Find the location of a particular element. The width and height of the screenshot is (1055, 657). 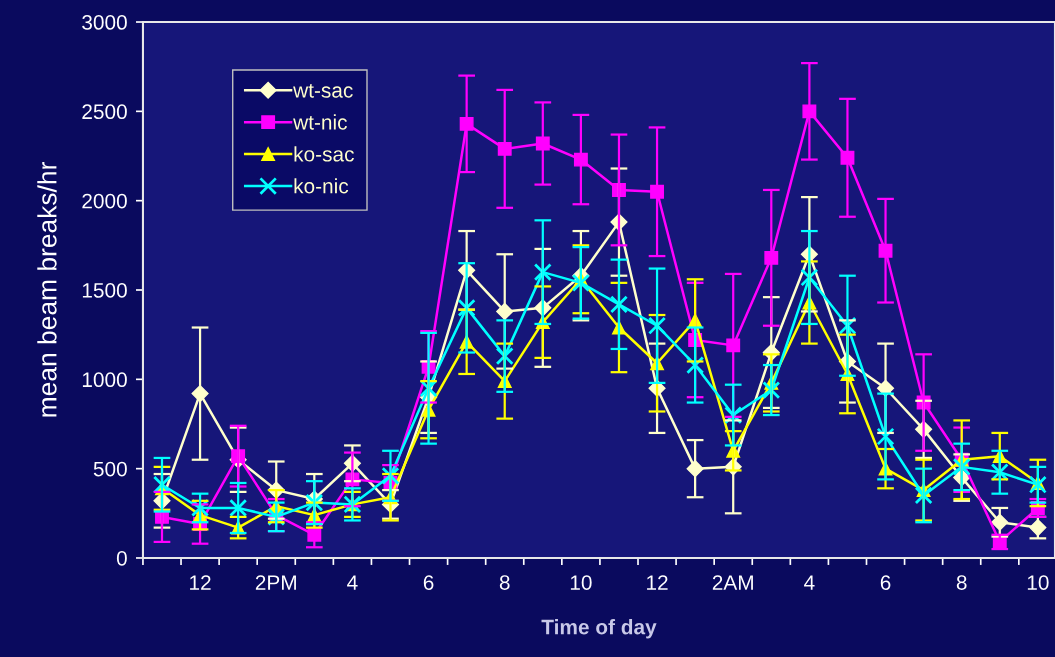

legend-label: wt-nic is located at coordinates (320, 122).